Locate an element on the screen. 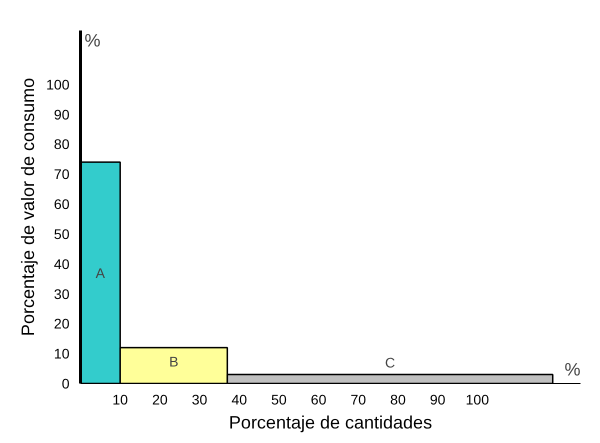 The width and height of the screenshot is (600, 443). y-tick-label: 10 is located at coordinates (62, 354).